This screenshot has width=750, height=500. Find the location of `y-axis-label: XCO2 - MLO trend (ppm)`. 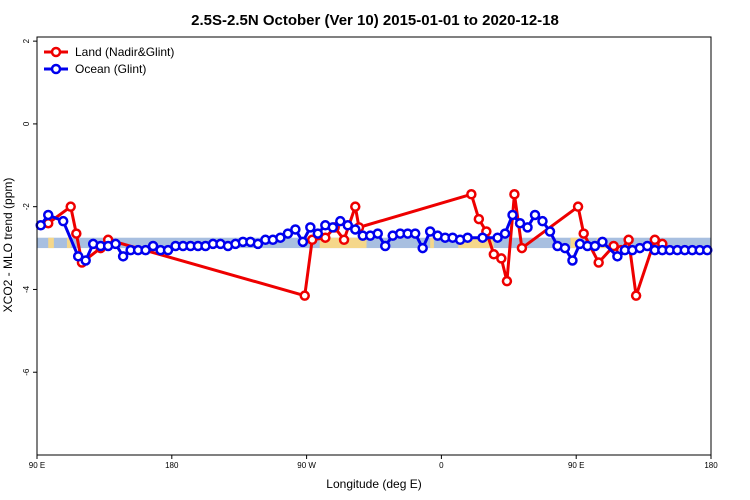

y-axis-label: XCO2 - MLO trend (ppm) is located at coordinates (8, 245).